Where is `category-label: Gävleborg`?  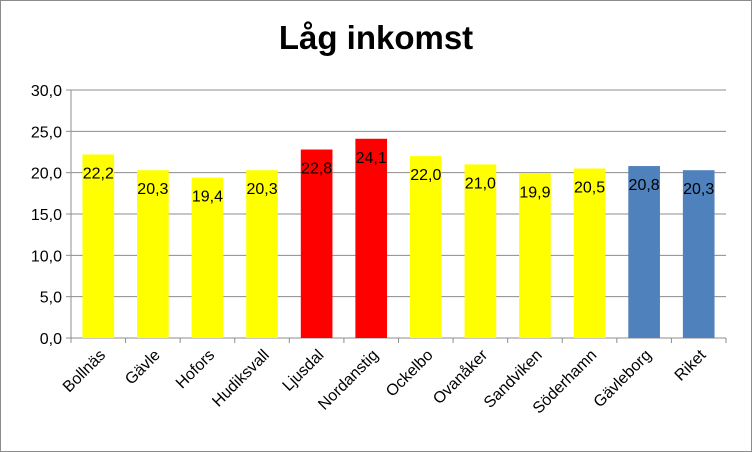 category-label: Gävleborg is located at coordinates (623, 379).